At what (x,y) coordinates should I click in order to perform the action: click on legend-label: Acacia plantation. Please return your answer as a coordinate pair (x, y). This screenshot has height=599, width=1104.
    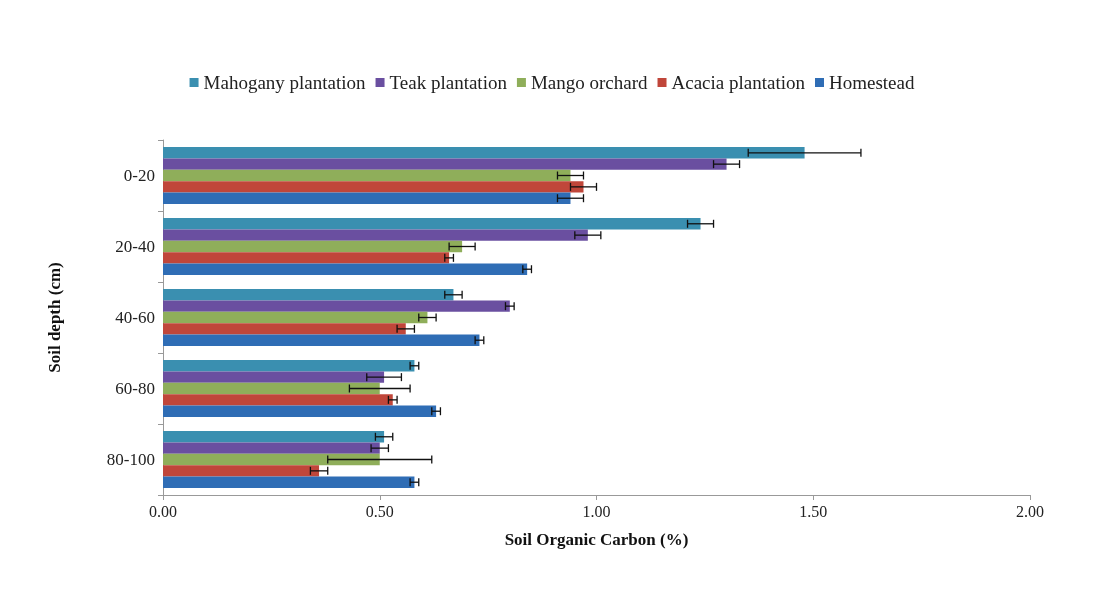
    Looking at the image, I should click on (738, 82).